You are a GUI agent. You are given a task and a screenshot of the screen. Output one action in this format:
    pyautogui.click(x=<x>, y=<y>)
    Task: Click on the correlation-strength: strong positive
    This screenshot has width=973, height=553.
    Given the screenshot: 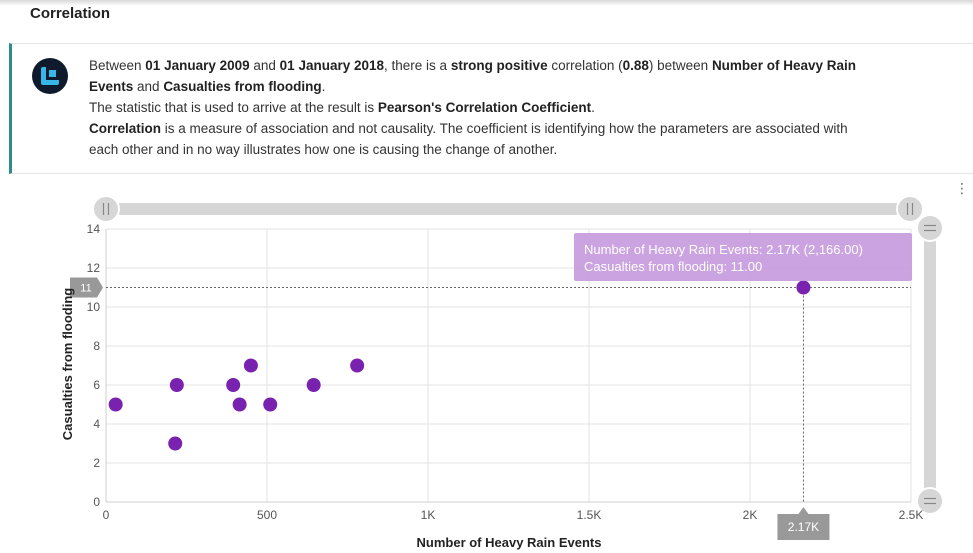 What is the action you would take?
    pyautogui.click(x=499, y=65)
    